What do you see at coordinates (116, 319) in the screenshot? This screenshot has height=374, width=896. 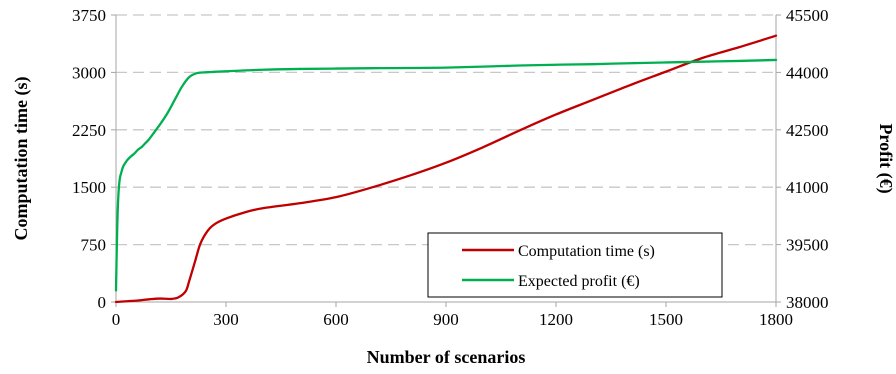 I see `x-tick-label: 0` at bounding box center [116, 319].